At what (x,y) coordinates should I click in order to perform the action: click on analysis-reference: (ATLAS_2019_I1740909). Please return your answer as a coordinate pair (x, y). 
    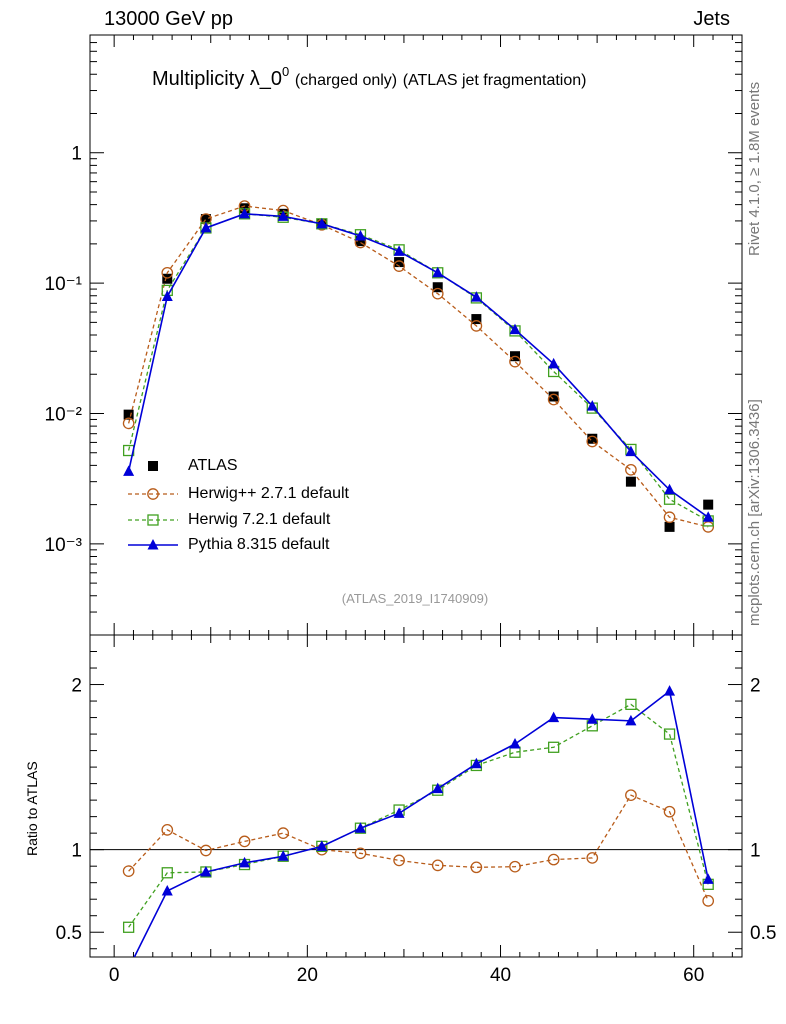
    Looking at the image, I should click on (415, 598).